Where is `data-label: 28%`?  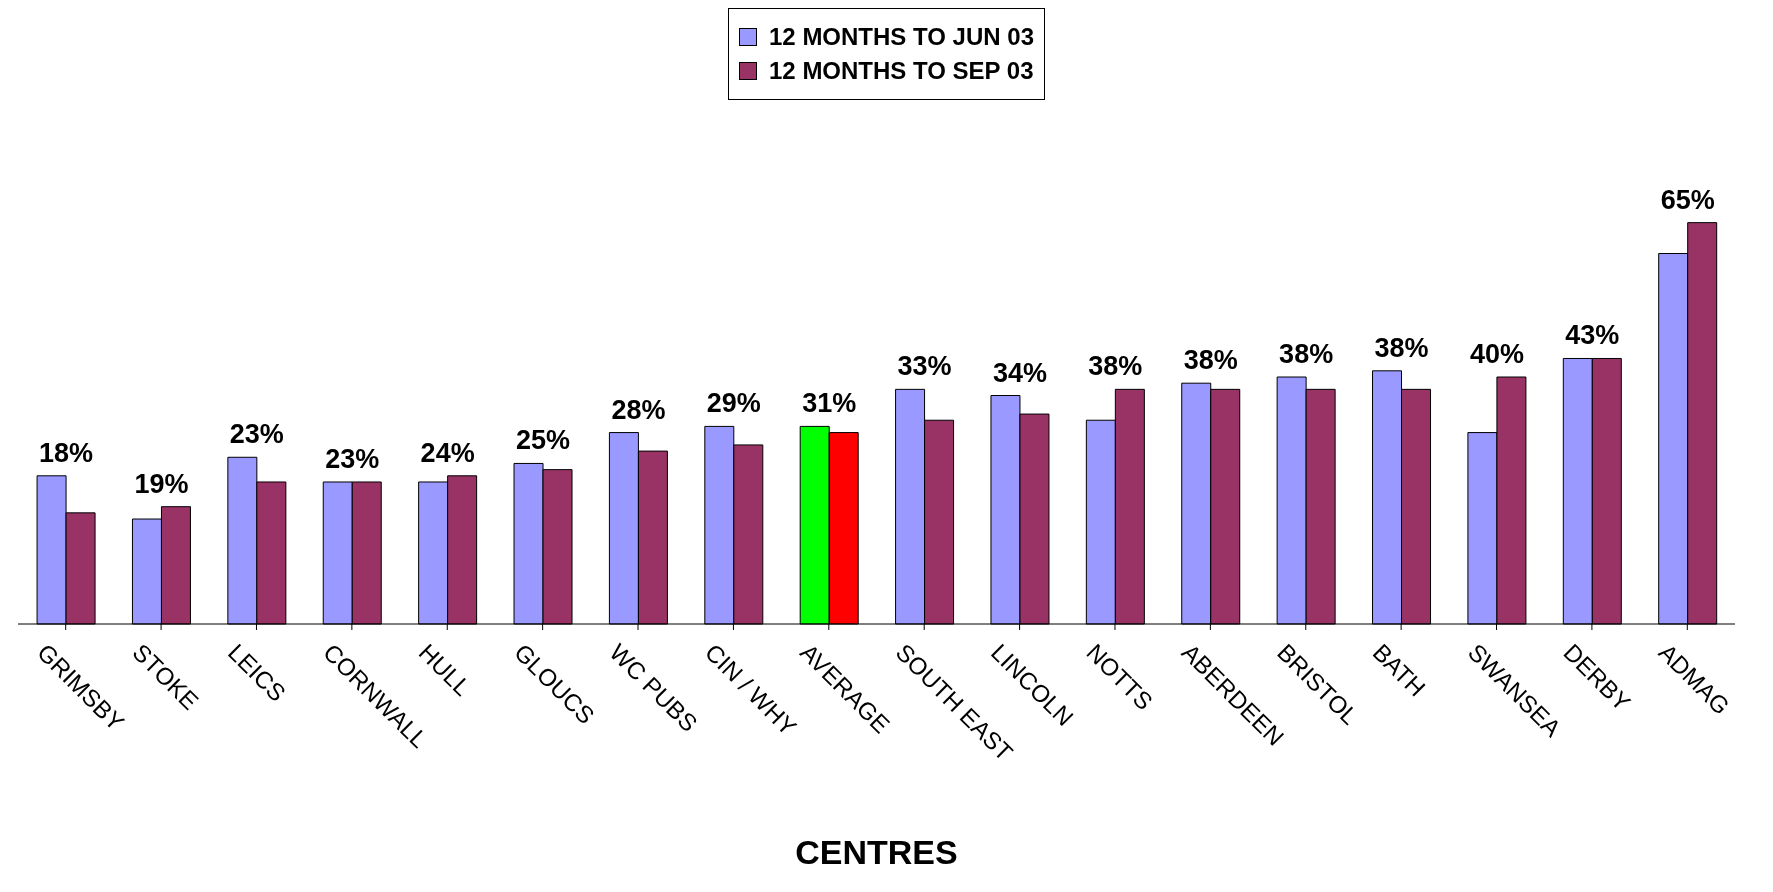 data-label: 28% is located at coordinates (638, 409).